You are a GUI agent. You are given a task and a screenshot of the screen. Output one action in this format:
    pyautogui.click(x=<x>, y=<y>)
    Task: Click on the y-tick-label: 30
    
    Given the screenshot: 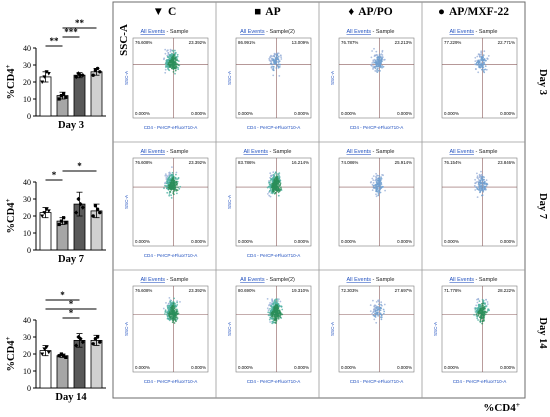 What is the action you would take?
    pyautogui.click(x=27, y=337)
    